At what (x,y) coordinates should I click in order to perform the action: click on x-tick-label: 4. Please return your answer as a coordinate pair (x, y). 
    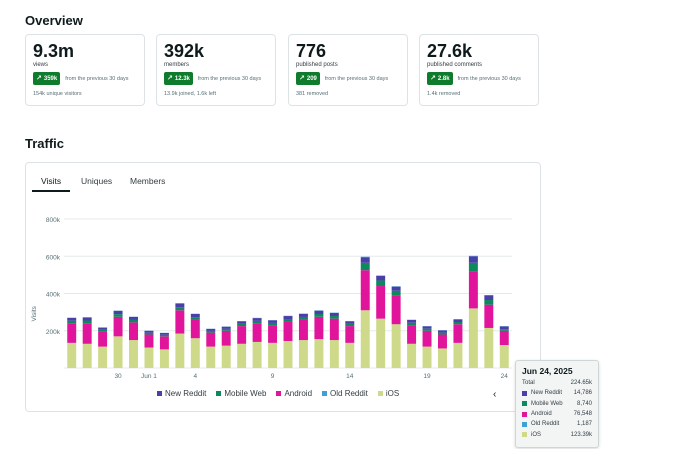
    Looking at the image, I should click on (195, 376).